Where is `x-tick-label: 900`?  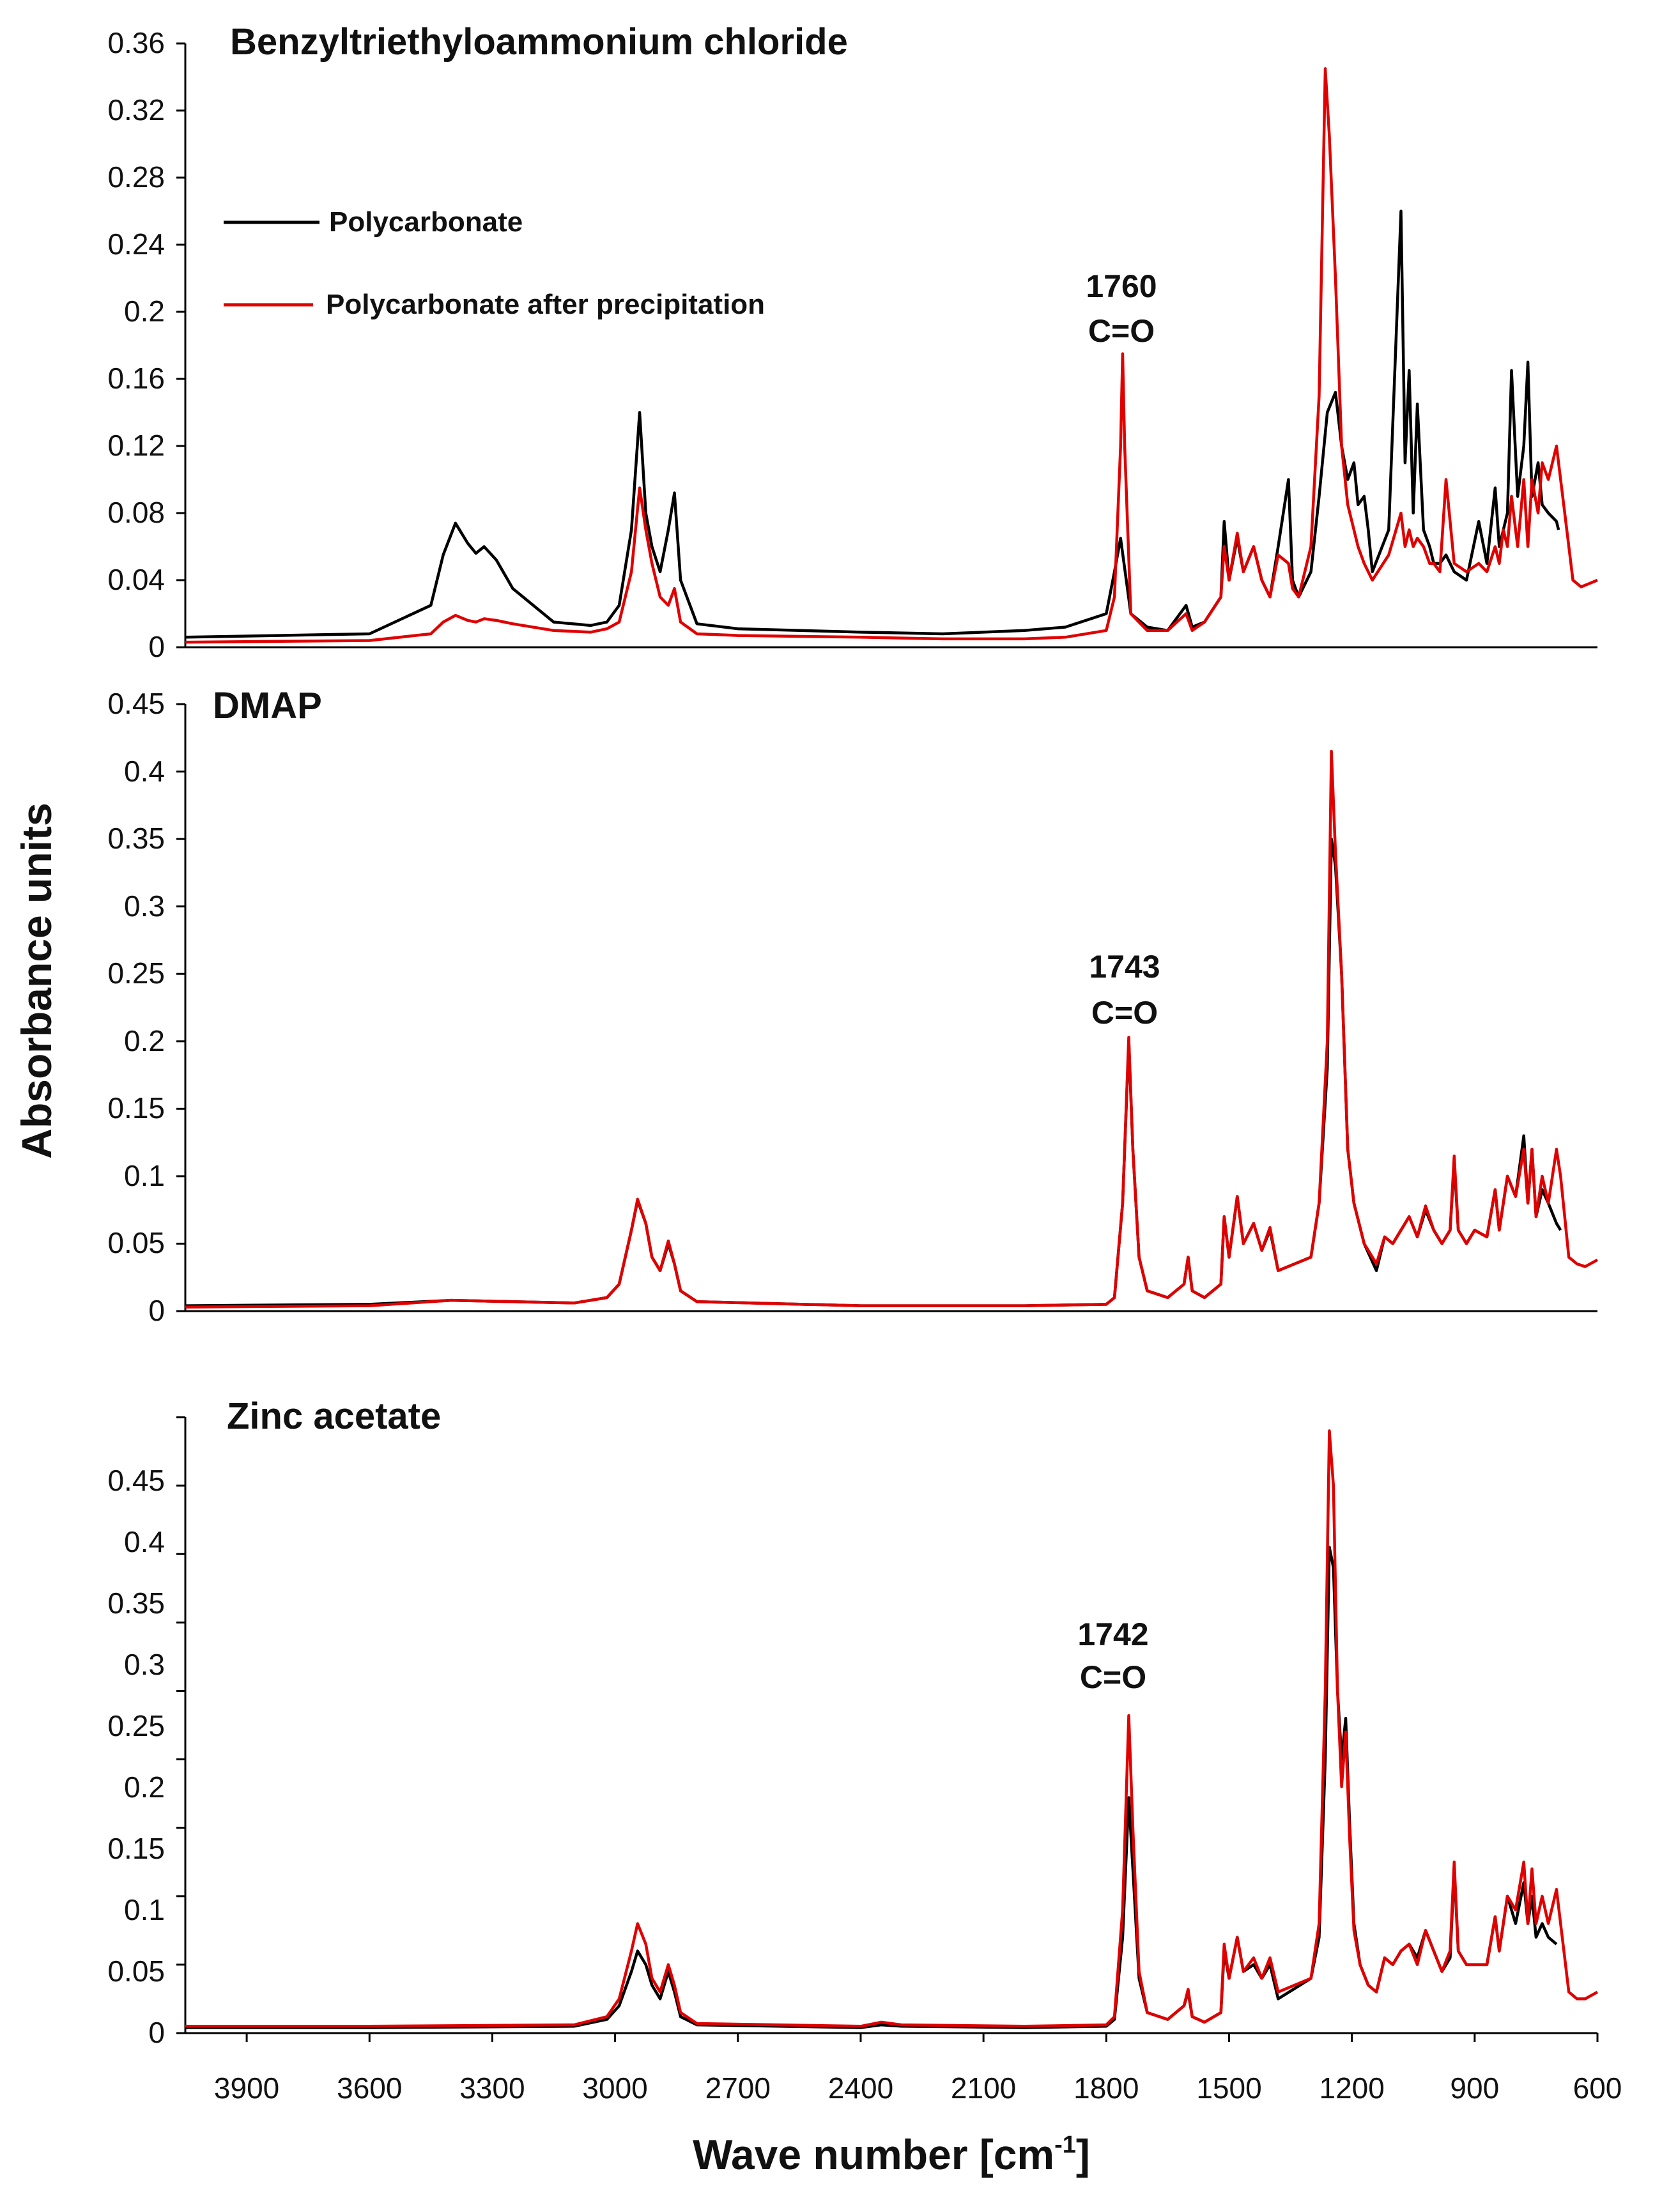
x-tick-label: 900 is located at coordinates (1474, 2088).